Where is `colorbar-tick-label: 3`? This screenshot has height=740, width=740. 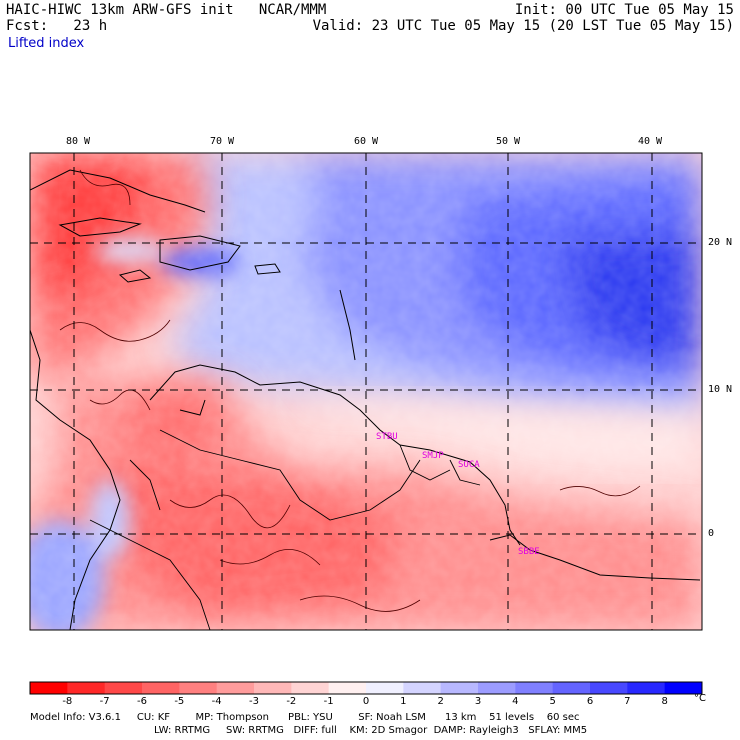 colorbar-tick-label: 3 is located at coordinates (478, 701).